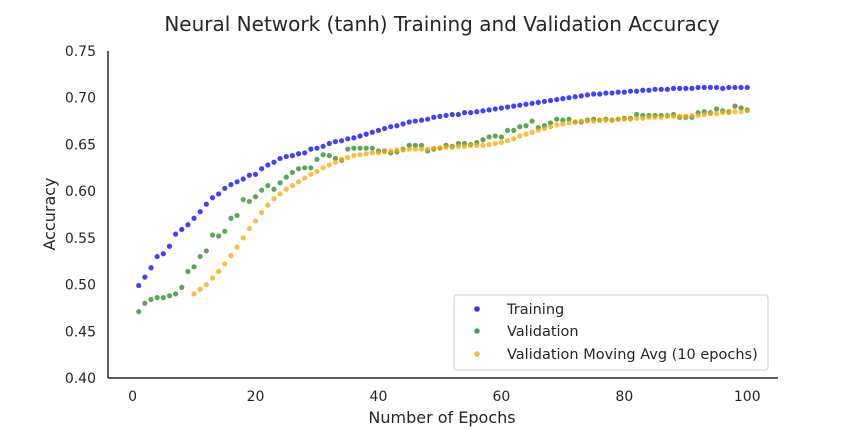  What do you see at coordinates (256, 397) in the screenshot?
I see `x-tick-label: 20` at bounding box center [256, 397].